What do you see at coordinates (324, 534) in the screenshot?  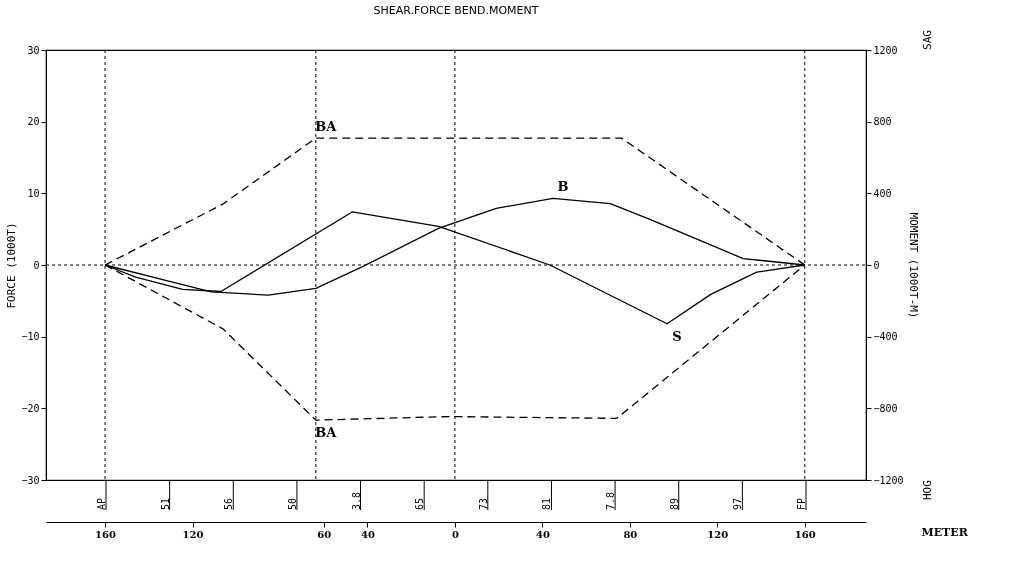 I see `x-tick-label: 60` at bounding box center [324, 534].